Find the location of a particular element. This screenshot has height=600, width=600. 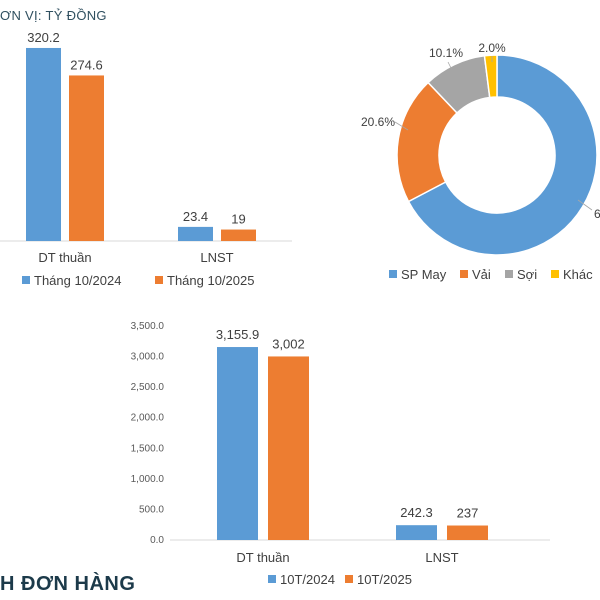

y-tick-label-6: 3,000.0 is located at coordinates (148, 357).